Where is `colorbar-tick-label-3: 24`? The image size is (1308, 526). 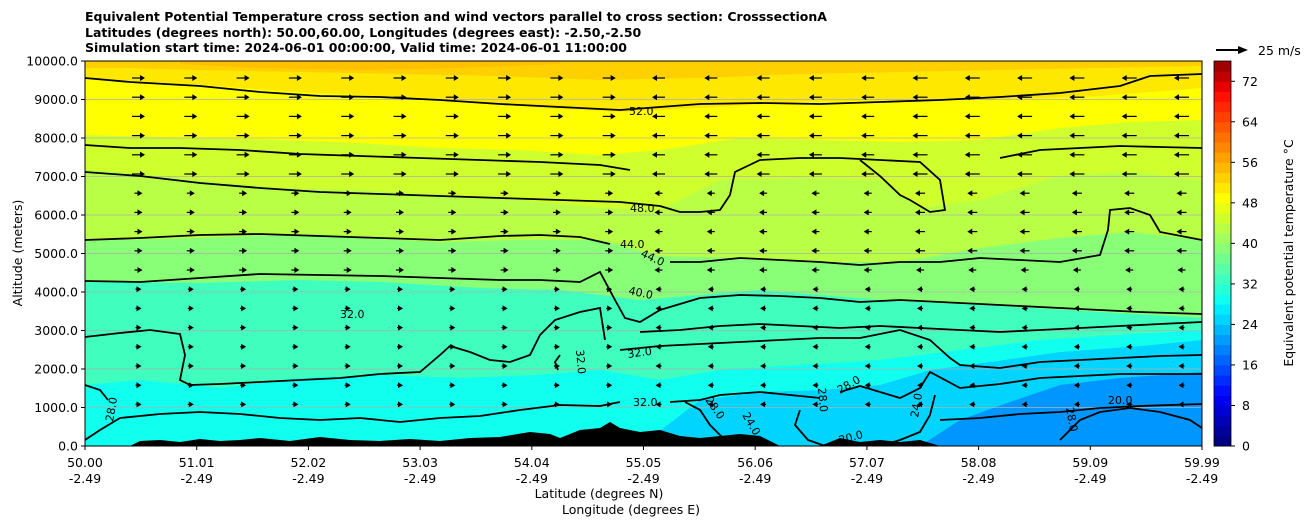 colorbar-tick-label-3: 24 is located at coordinates (1250, 324).